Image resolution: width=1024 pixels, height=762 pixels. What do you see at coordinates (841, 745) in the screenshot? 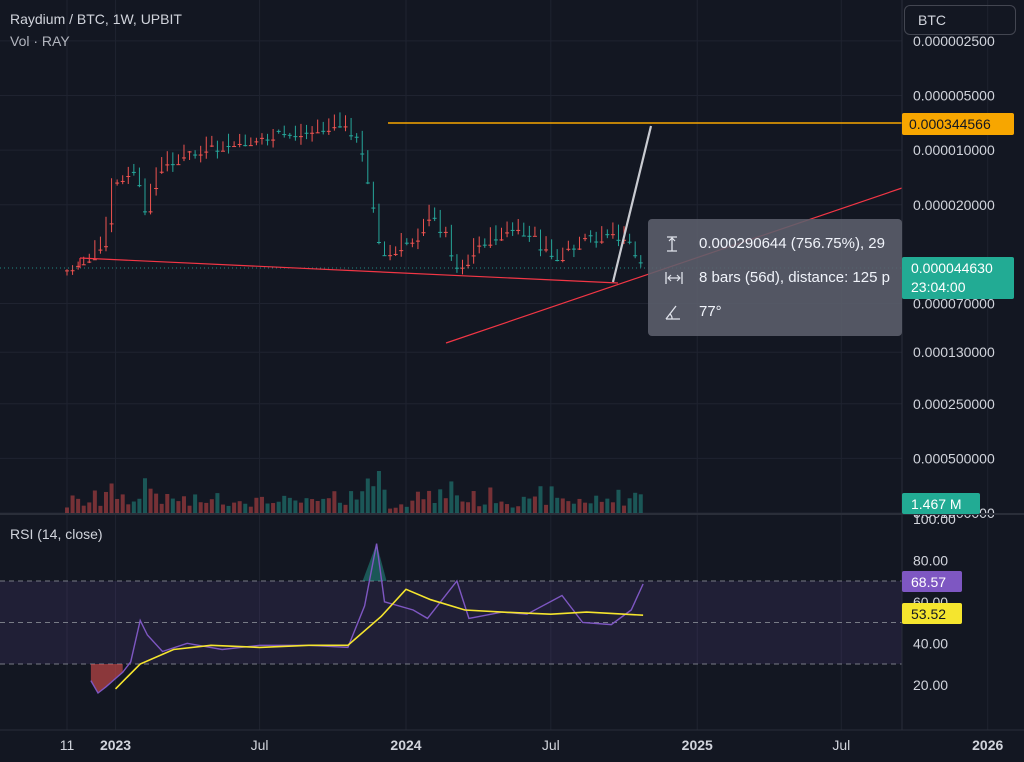
I see `time-tick-label: Jul` at bounding box center [841, 745].